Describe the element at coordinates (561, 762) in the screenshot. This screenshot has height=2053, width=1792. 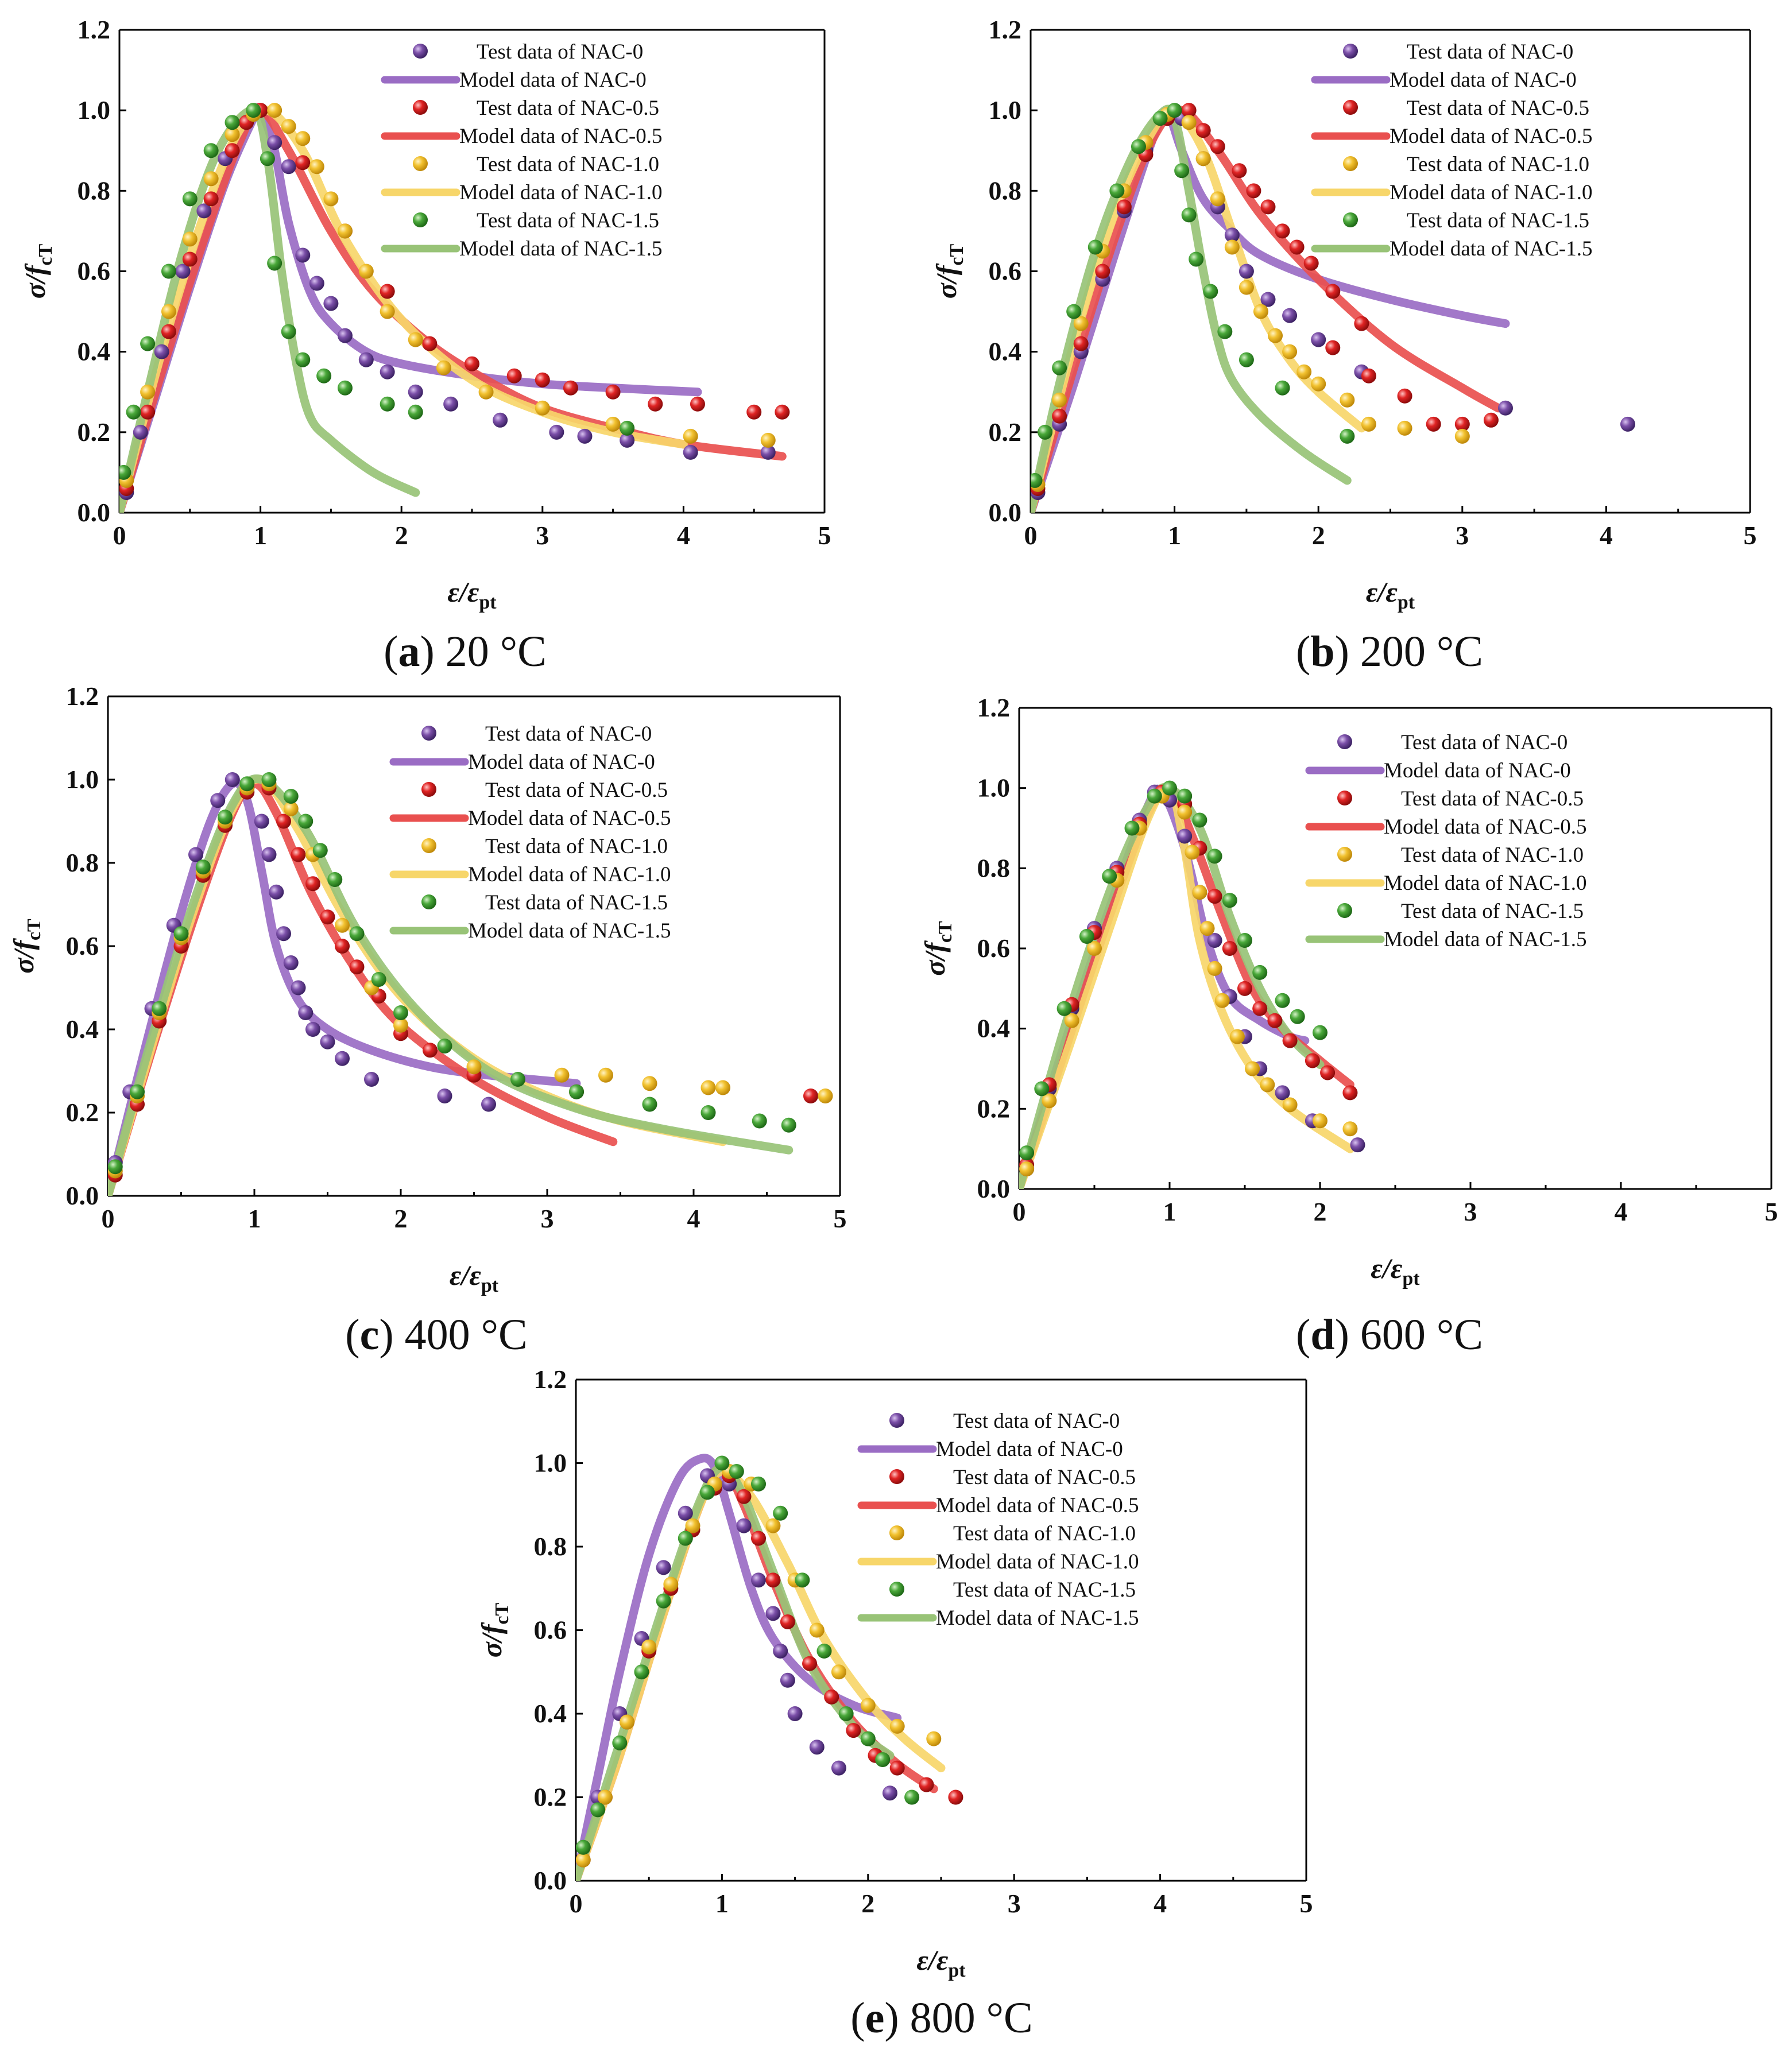
I see `legend-label: Model data of NAC-0` at that location.